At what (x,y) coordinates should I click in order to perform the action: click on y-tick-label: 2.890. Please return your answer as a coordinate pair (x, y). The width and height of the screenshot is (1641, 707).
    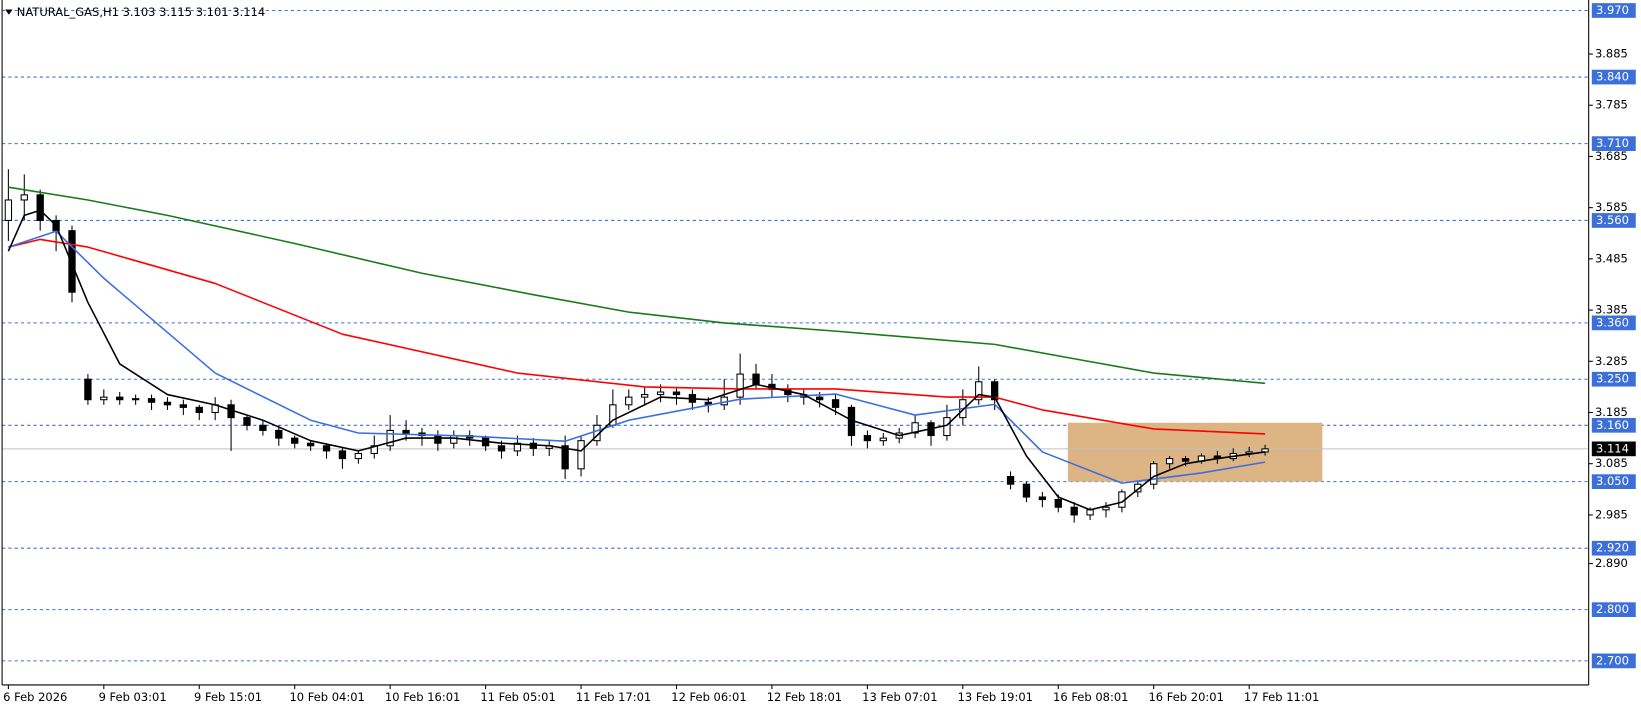
    Looking at the image, I should click on (1611, 563).